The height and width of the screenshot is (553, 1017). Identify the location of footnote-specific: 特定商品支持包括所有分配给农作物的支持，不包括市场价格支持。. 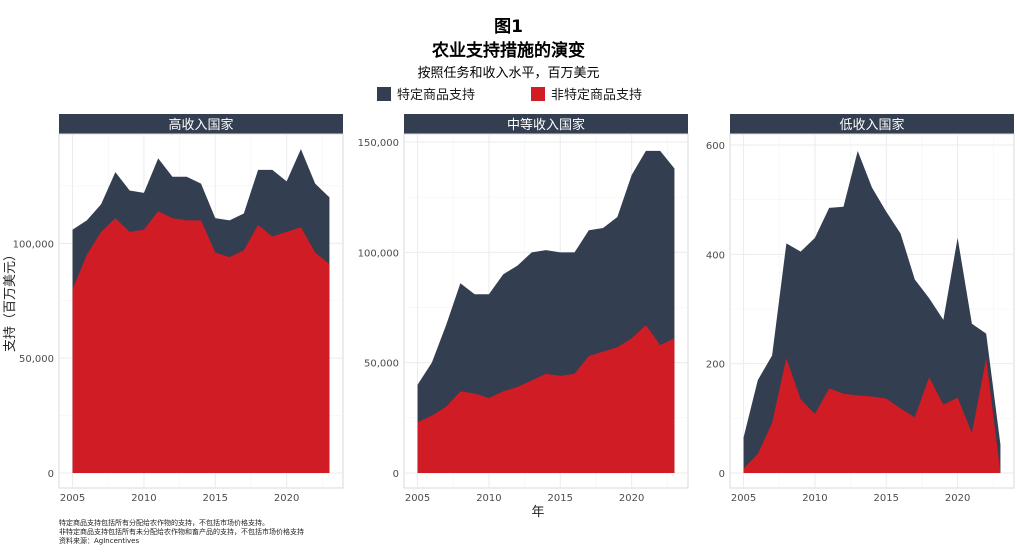
(164, 523).